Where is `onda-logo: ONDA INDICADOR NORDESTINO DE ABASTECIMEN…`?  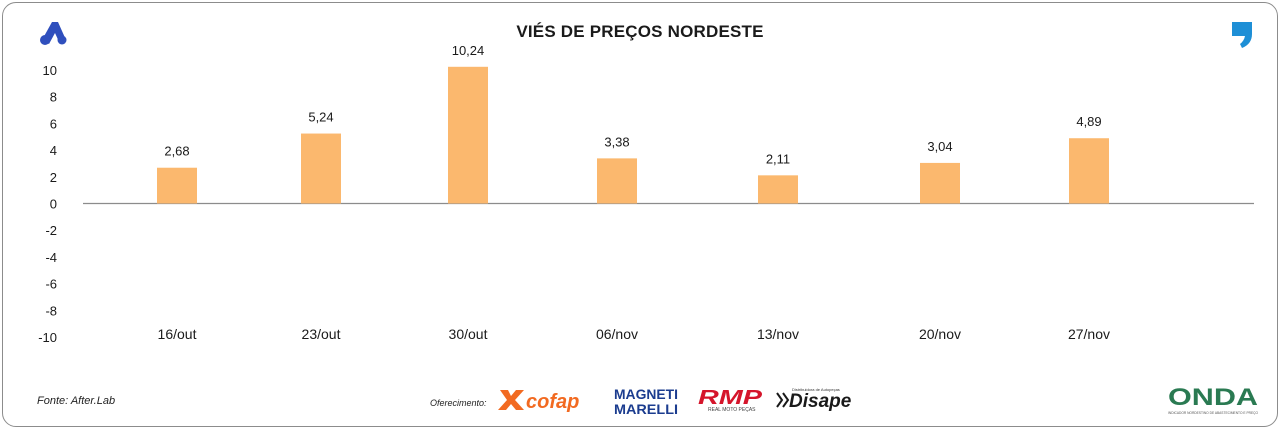
onda-logo: ONDA INDICADOR NORDESTINO DE ABASTECIMEN… is located at coordinates (1213, 399).